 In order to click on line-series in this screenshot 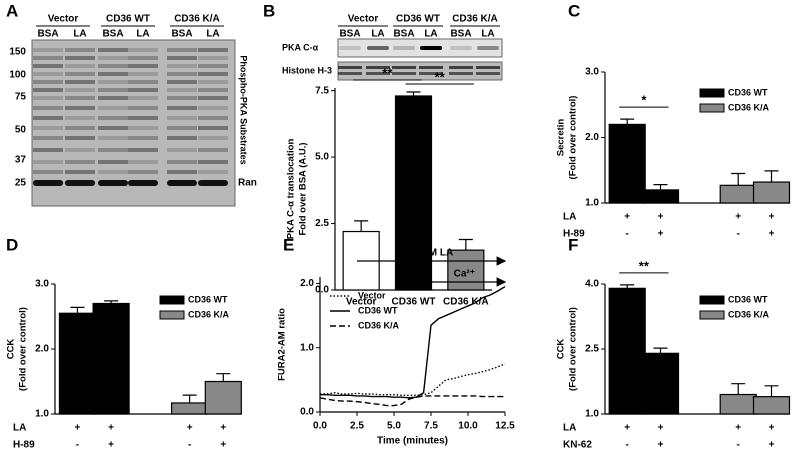, I will do `click(413, 379)`.